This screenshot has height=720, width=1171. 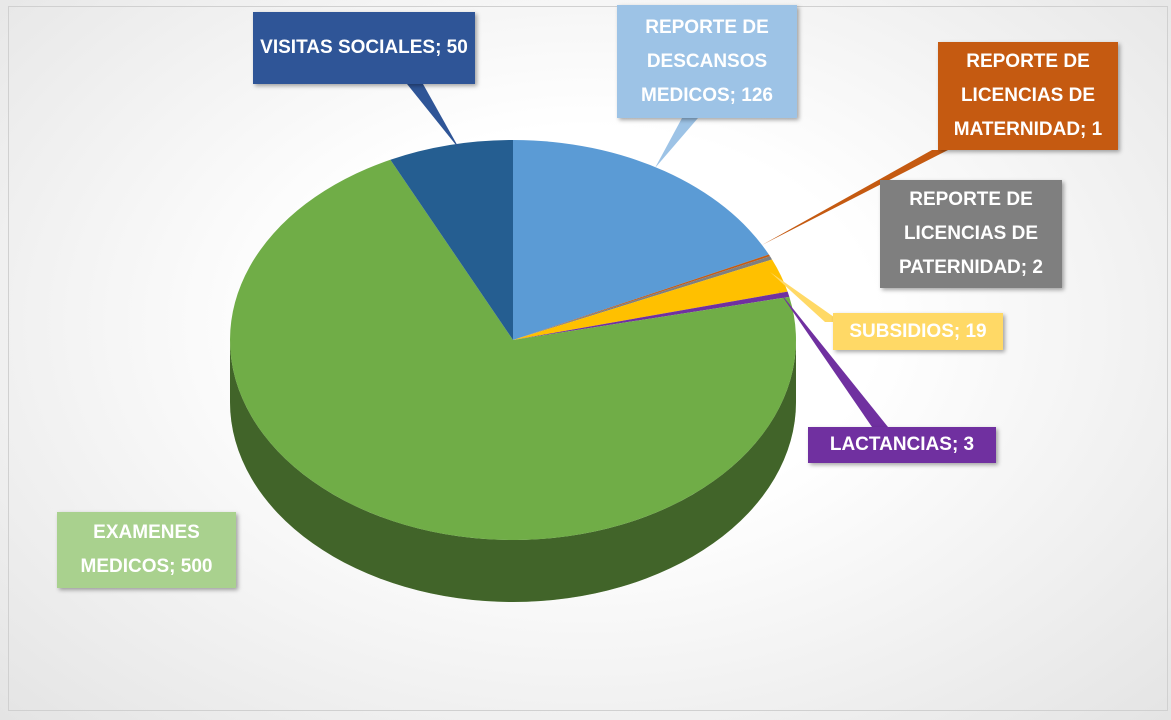 What do you see at coordinates (146, 550) in the screenshot?
I see `data-label: EXAMENES MEDICOS; 500` at bounding box center [146, 550].